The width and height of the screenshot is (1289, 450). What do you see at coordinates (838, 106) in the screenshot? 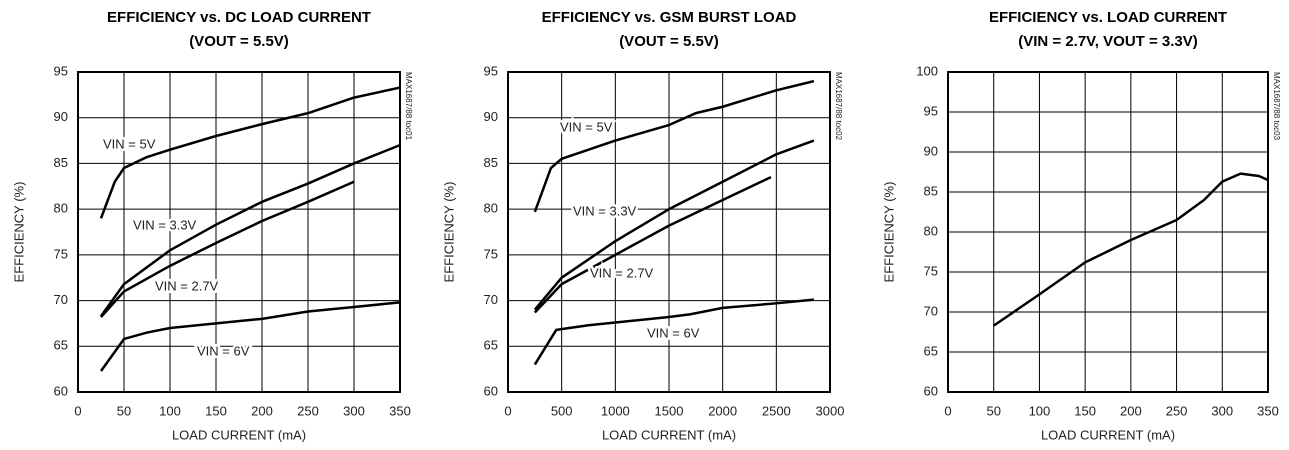
I see `figure-code: MAX1687/88 toc02` at bounding box center [838, 106].